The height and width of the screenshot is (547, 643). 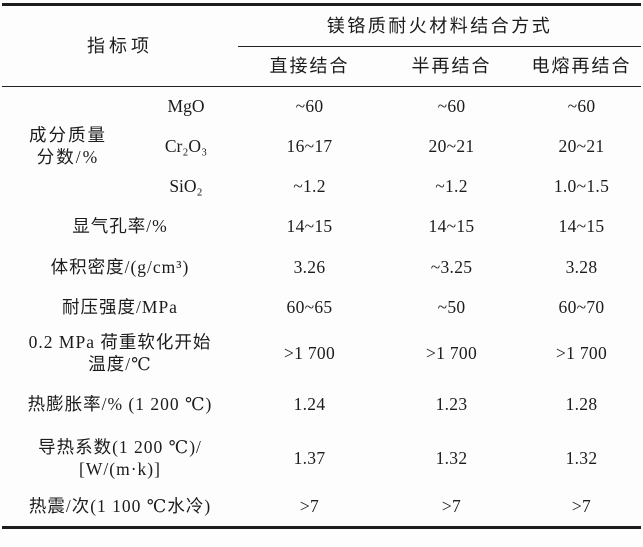 I want to click on cell-density-semi: ~3.25, so click(x=451, y=266).